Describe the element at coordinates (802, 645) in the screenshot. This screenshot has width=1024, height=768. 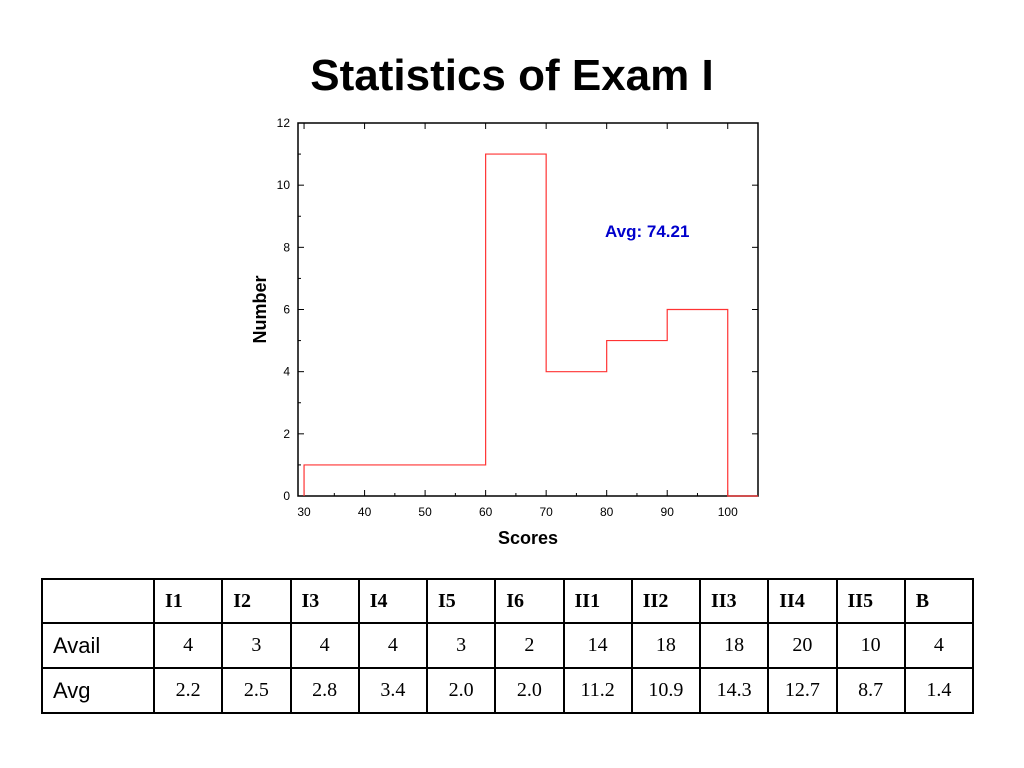
I see `table-cell: 20` at that location.